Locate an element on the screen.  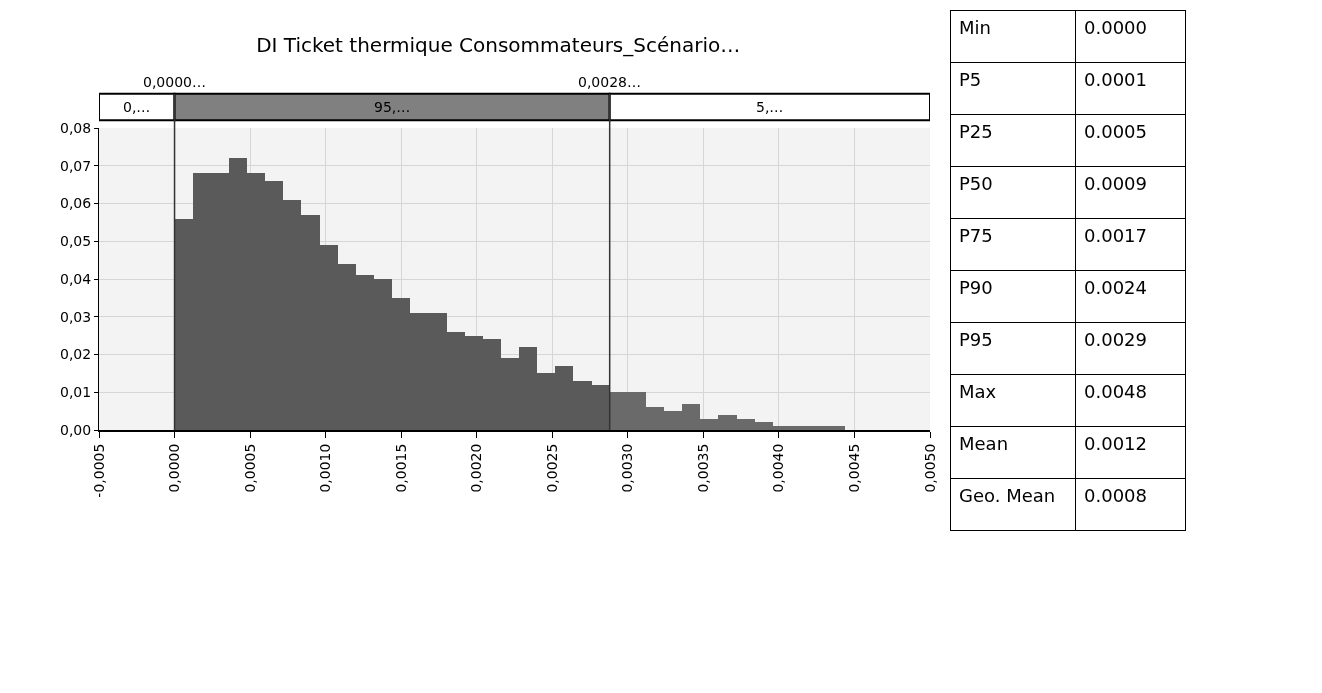
text: Min is located at coordinates (1013, 36).